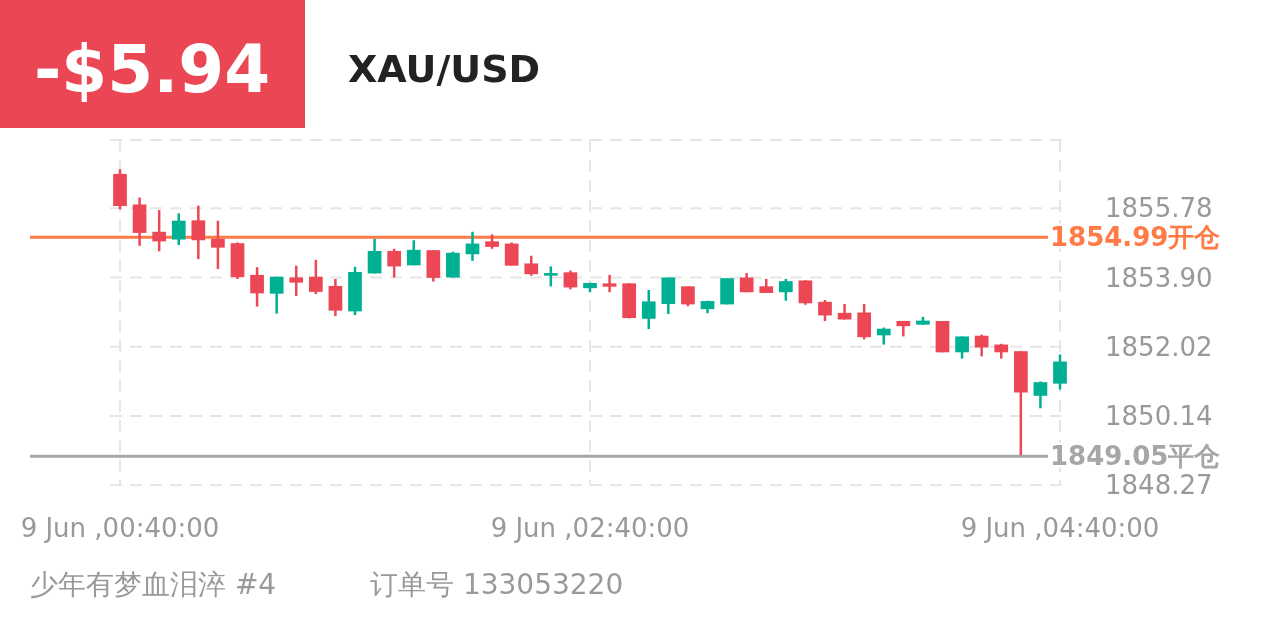 The width and height of the screenshot is (1266, 633). Describe the element at coordinates (1159, 416) in the screenshot. I see `y-tick-label: 1850.14` at that location.